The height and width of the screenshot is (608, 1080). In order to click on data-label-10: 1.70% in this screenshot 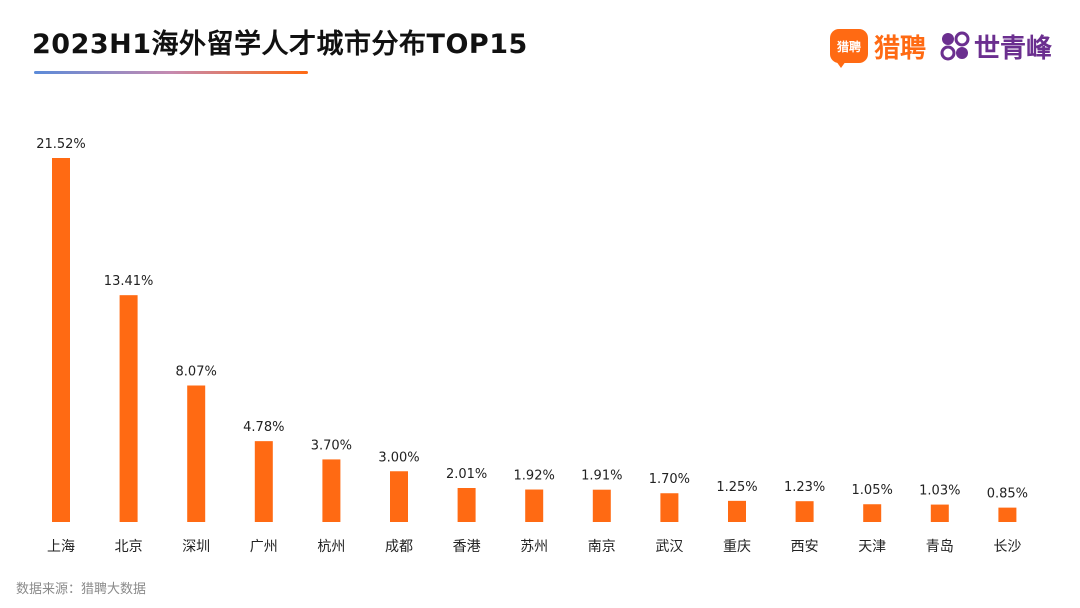, I will do `click(669, 479)`.